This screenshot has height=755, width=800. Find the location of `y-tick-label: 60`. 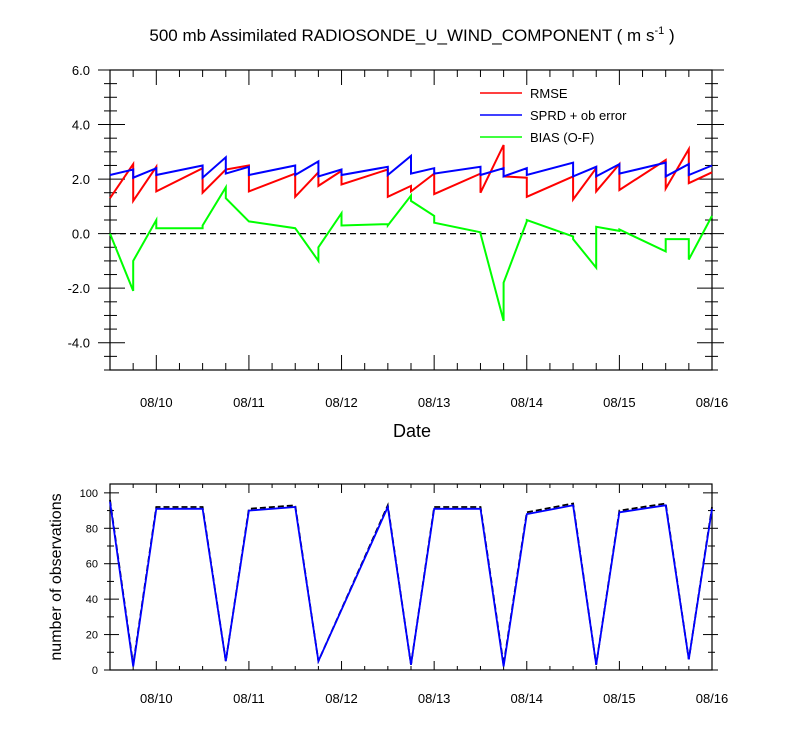

y-tick-label: 60 is located at coordinates (92, 565).